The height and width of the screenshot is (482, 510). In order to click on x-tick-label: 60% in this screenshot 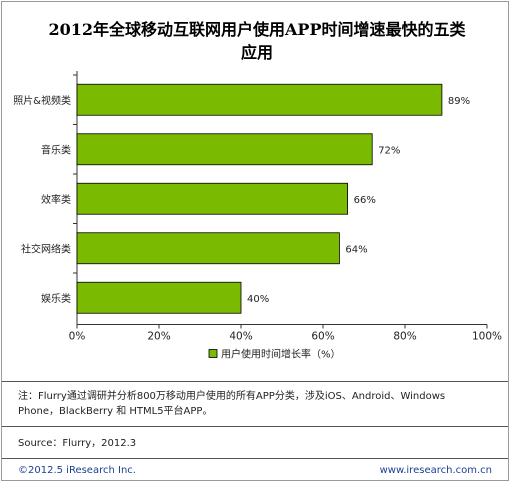, I will do `click(322, 337)`.